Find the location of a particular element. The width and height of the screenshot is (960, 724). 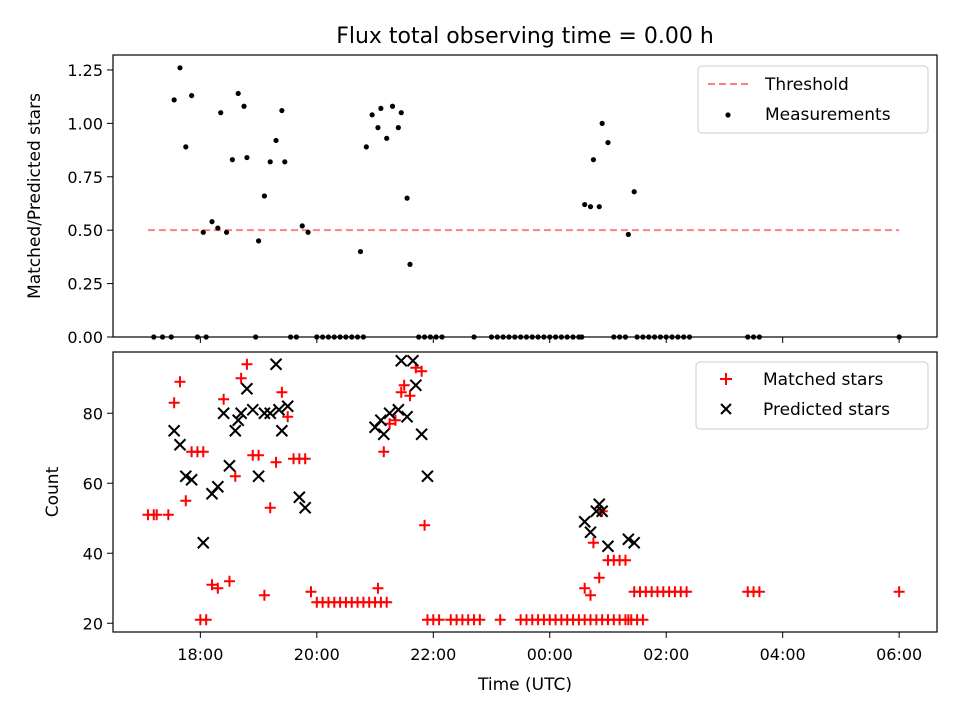

bottom-x-tick-label: 18:00 is located at coordinates (200, 654).